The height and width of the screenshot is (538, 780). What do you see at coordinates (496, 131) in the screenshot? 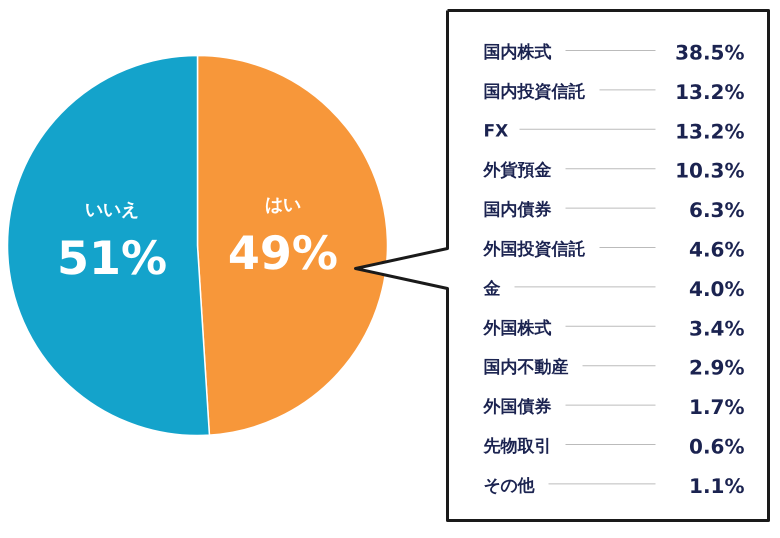
I see `category-label: FX` at bounding box center [496, 131].